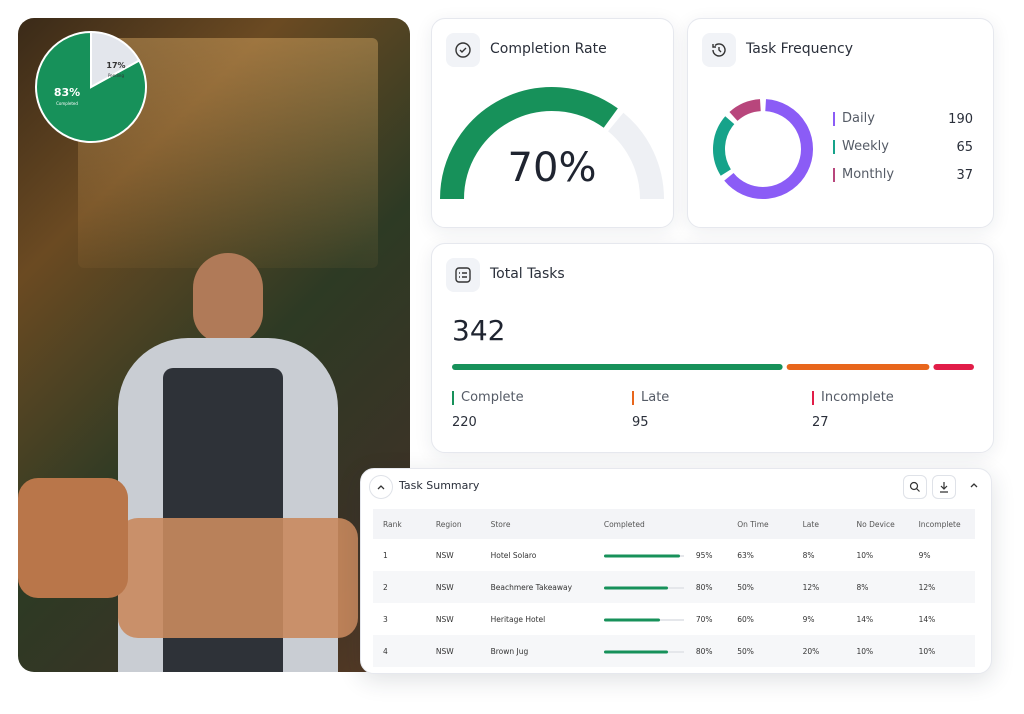  I want to click on gauge-label: 70%, so click(552, 168).